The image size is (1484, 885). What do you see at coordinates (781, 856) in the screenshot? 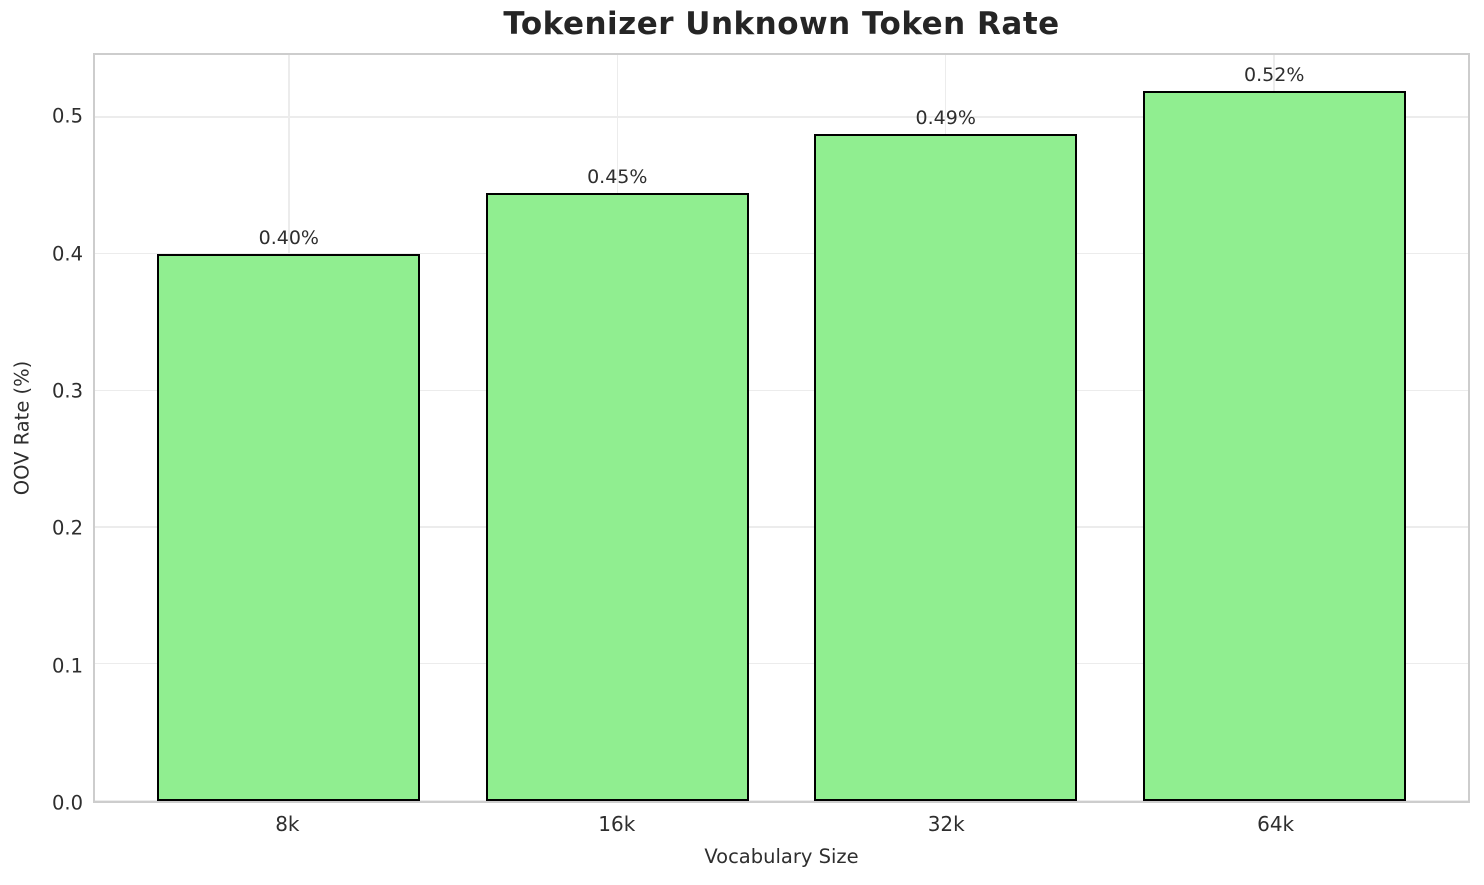
I see `x-axis-label: Vocabulary Size` at bounding box center [781, 856].